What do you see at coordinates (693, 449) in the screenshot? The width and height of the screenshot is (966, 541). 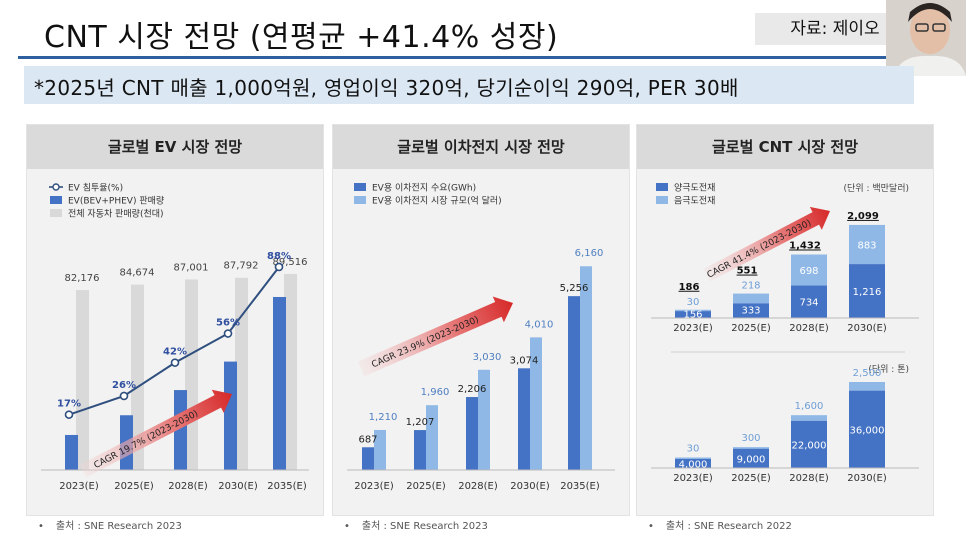 I see `volume-top-label: 30` at bounding box center [693, 449].